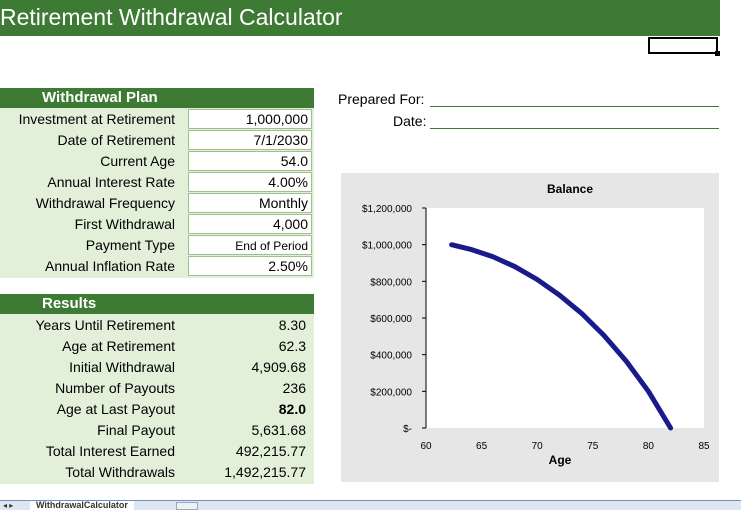  Describe the element at coordinates (105, 203) in the screenshot. I see `field-label: Withdrawal Frequency` at that location.